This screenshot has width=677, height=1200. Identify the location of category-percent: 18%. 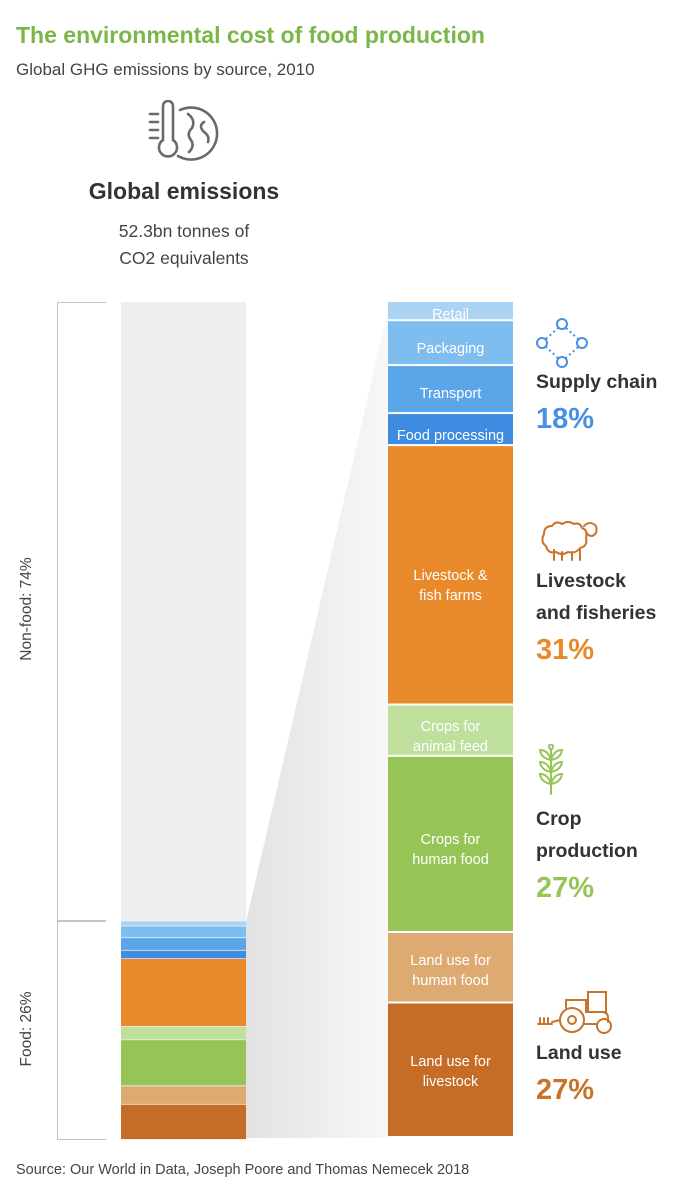
(565, 419).